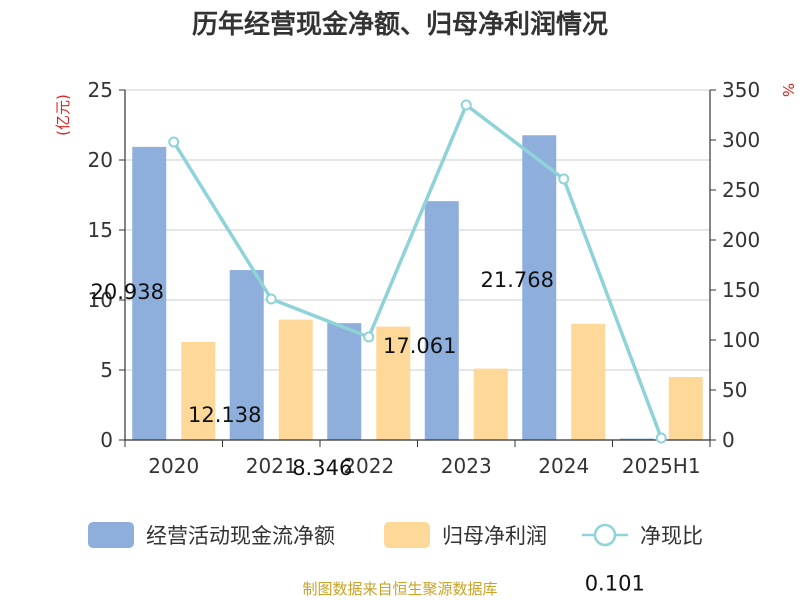 The height and width of the screenshot is (600, 800). What do you see at coordinates (127, 292) in the screenshot?
I see `data-label: 20.938` at bounding box center [127, 292].